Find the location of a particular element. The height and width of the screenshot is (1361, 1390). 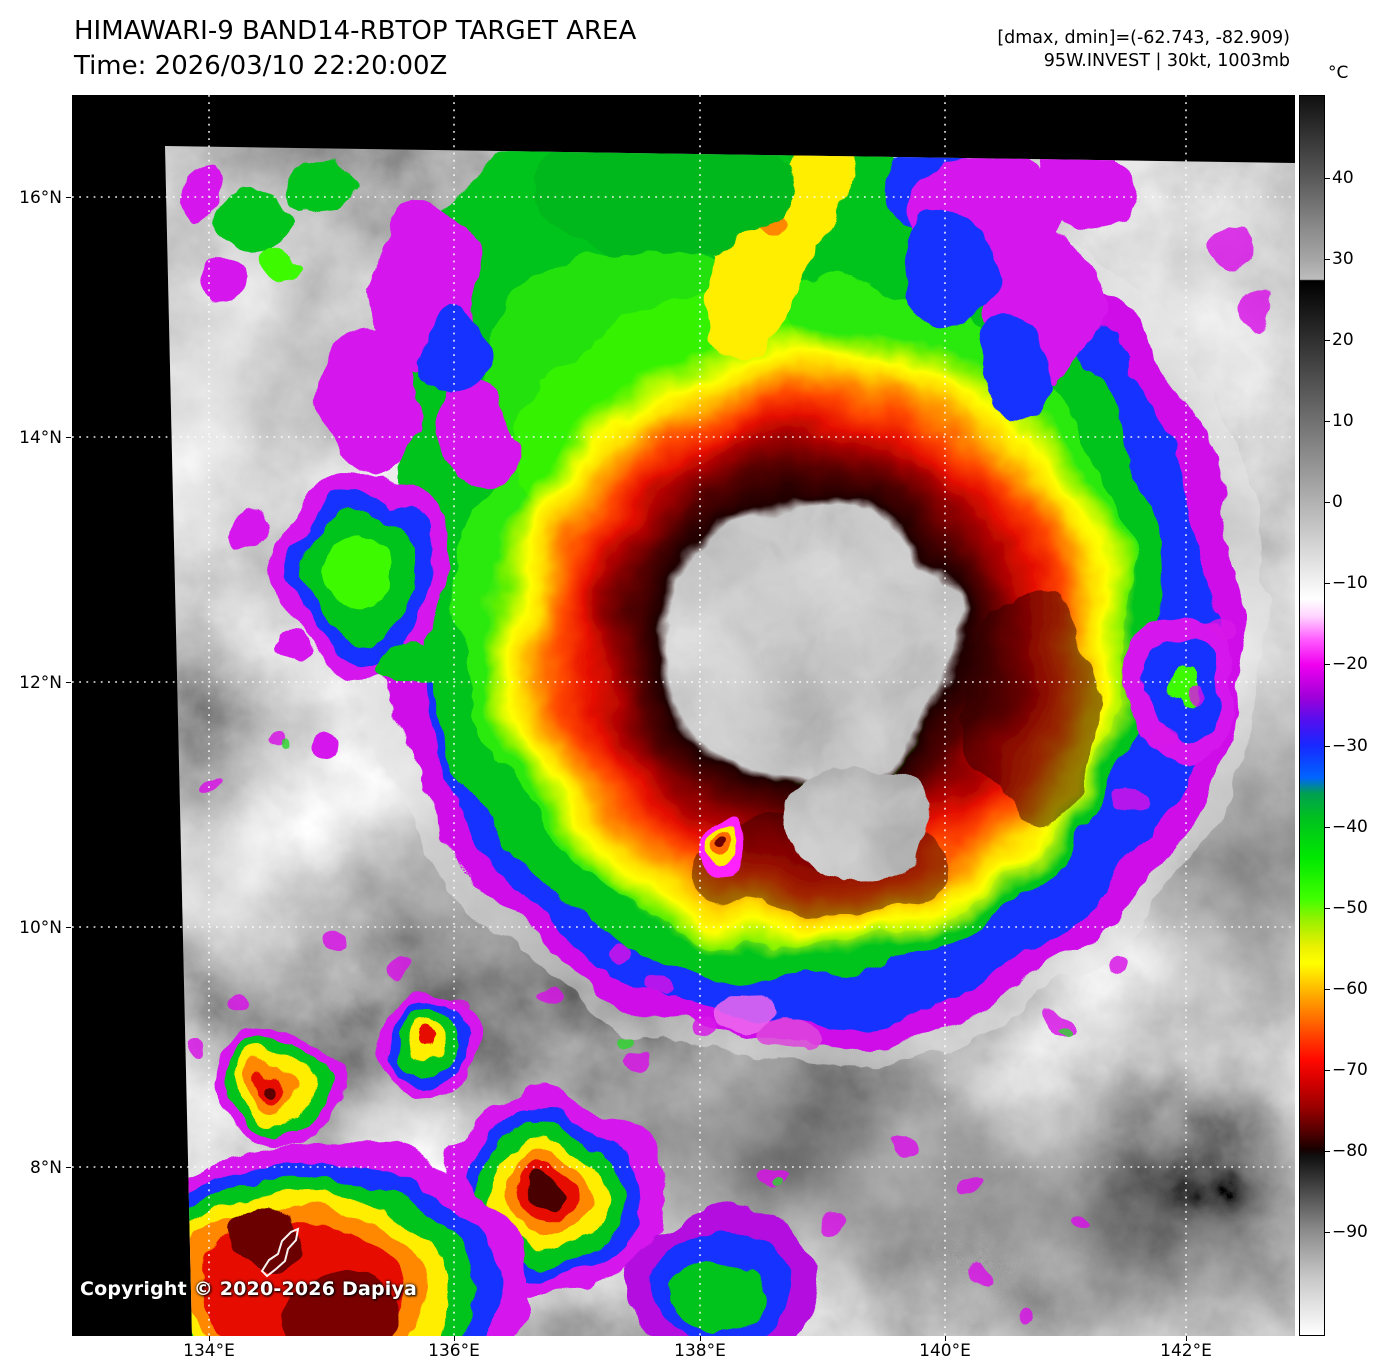

lon-tick-label: 136°E is located at coordinates (454, 1351).